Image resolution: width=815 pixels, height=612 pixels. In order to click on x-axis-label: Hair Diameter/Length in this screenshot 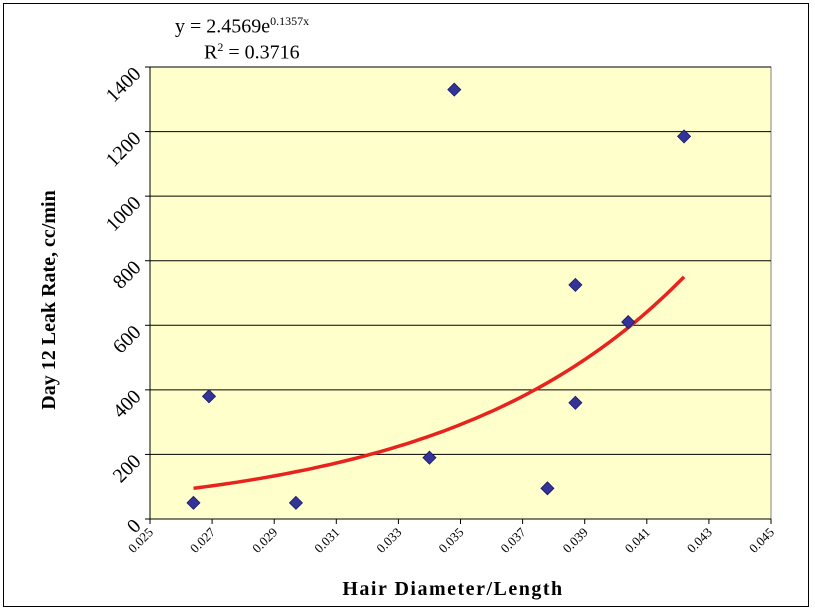, I will do `click(452, 589)`.